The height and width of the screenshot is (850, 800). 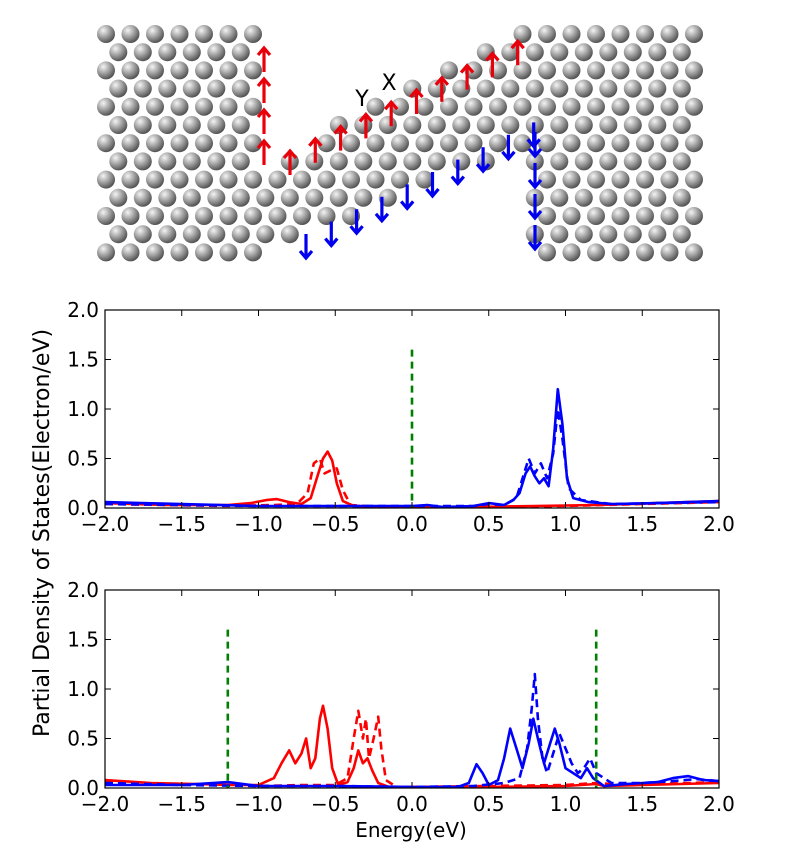 What do you see at coordinates (566, 524) in the screenshot?
I see `x-tick-label: 1.0` at bounding box center [566, 524].